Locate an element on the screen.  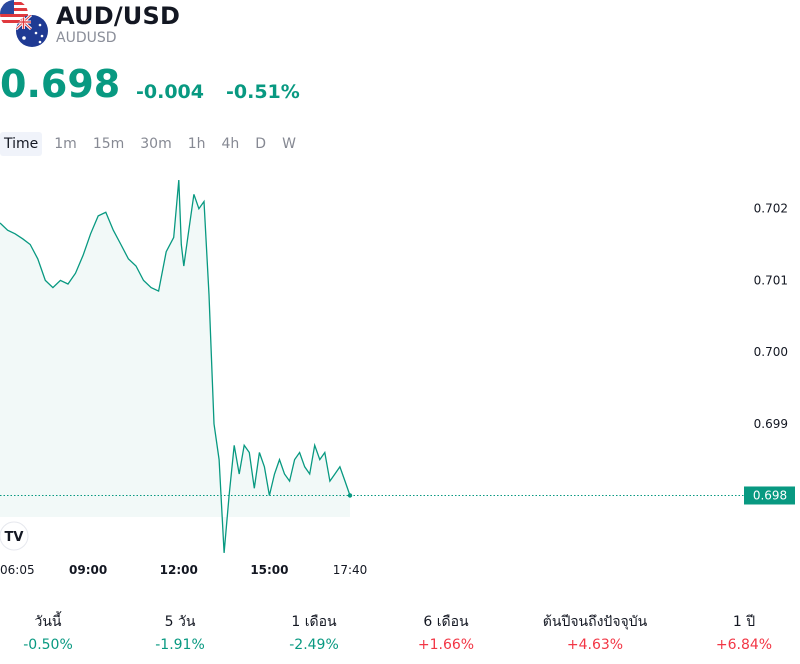
perf-label: 5 วัน is located at coordinates (180, 622).